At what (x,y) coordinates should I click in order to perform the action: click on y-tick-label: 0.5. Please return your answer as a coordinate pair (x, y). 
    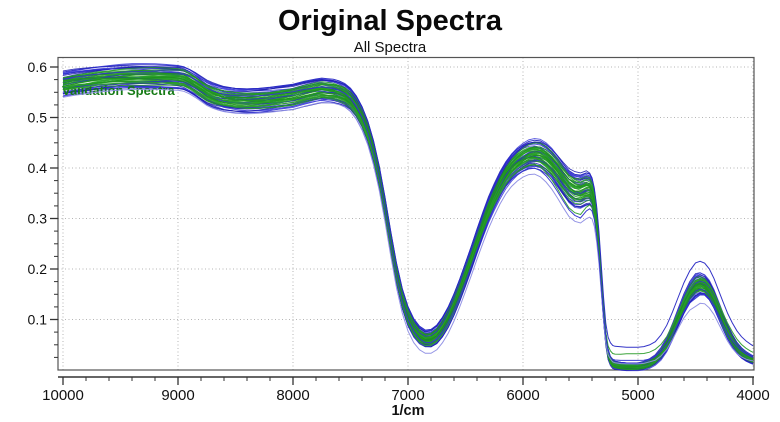
    Looking at the image, I should click on (38, 118).